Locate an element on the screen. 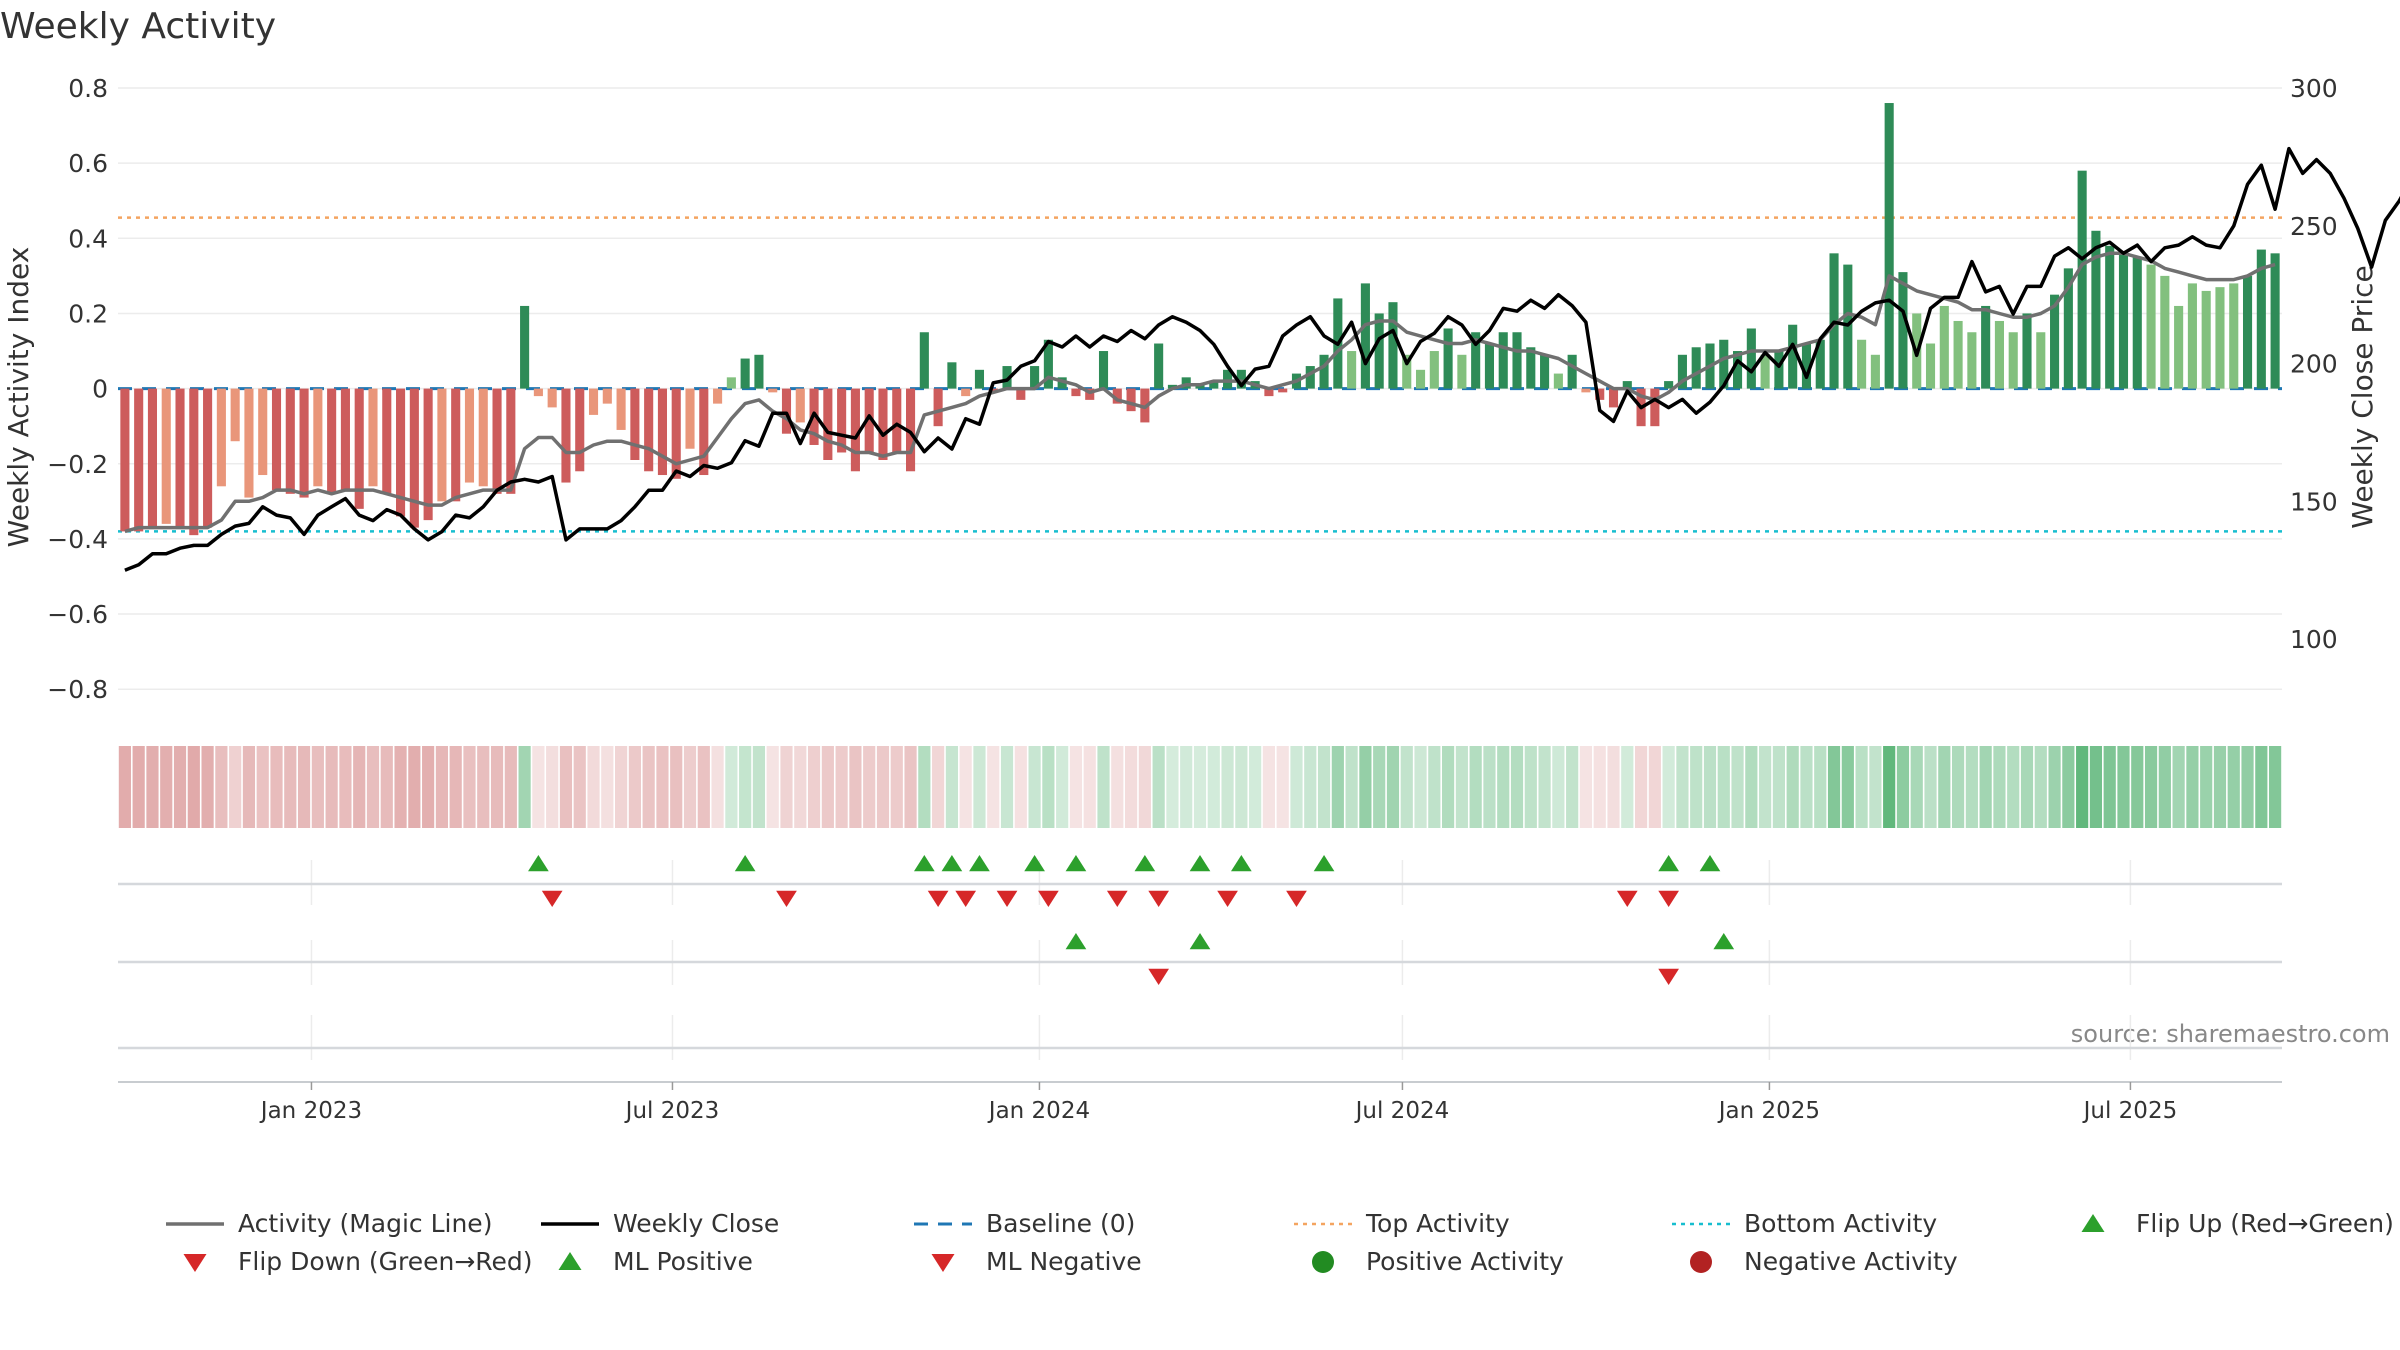 The width and height of the screenshot is (2400, 1350). y-tick-label-left: 0 is located at coordinates (100, 389).